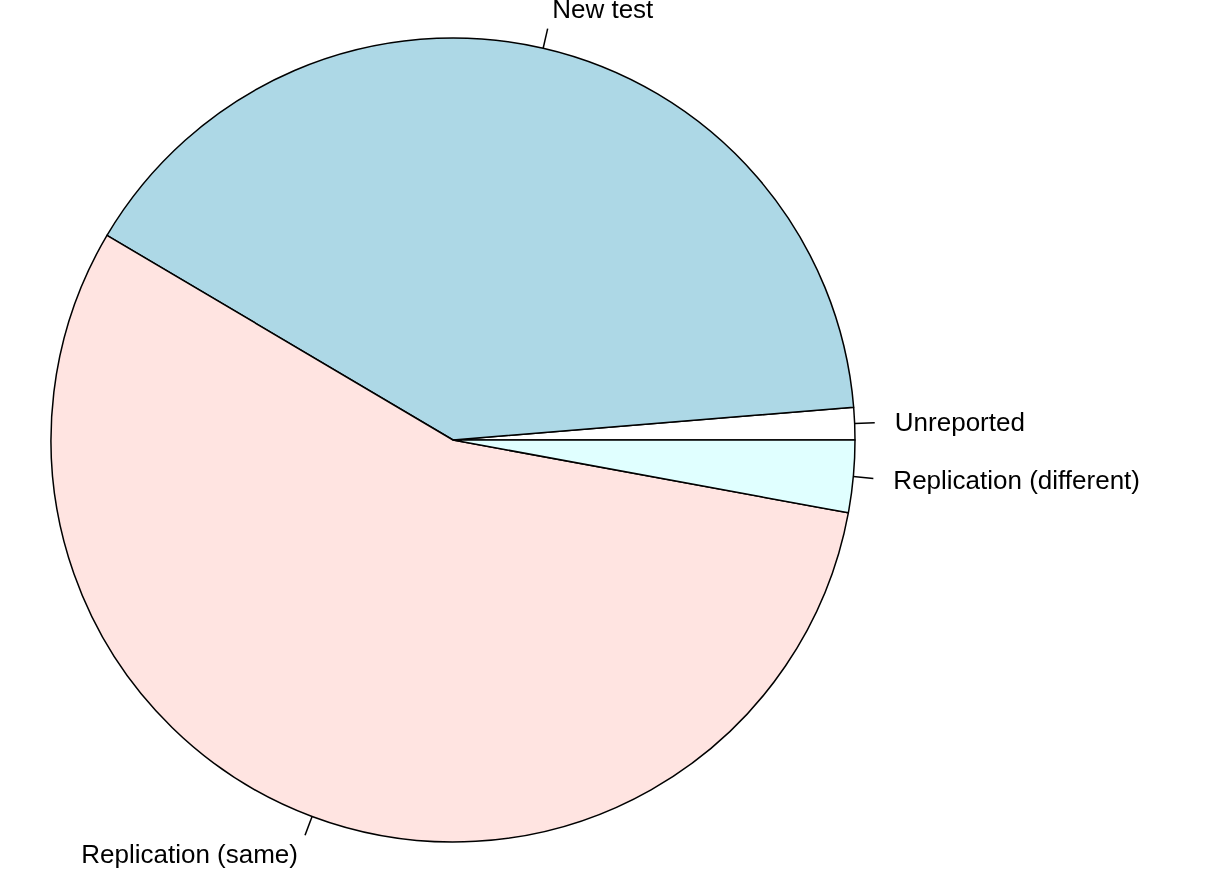 This screenshot has height=875, width=1231. I want to click on slice-label: Unreported, so click(959, 422).